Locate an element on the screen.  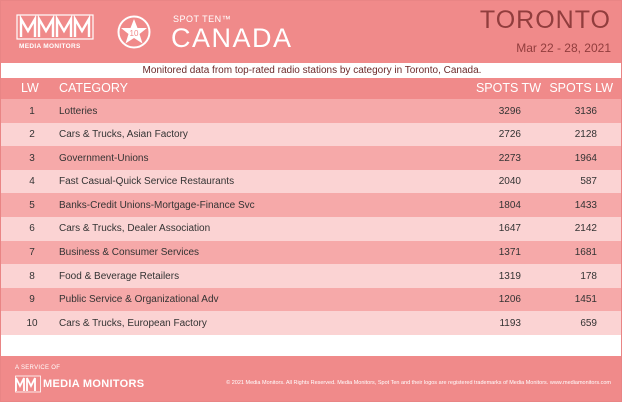
rank-cell: 4 is located at coordinates (32, 182).